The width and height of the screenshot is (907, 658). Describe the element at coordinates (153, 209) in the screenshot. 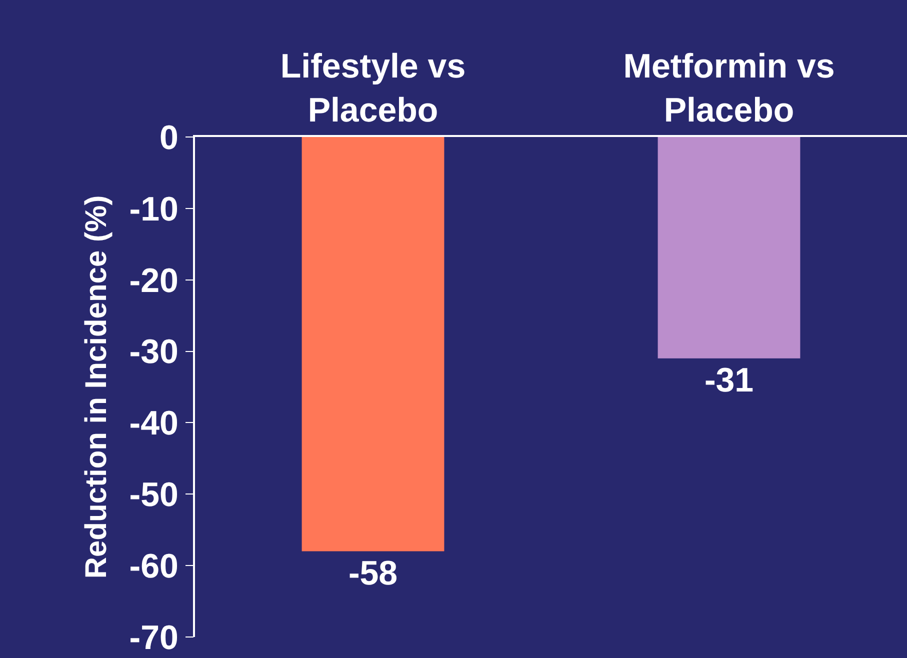

I see `y-tick-label: -10` at that location.